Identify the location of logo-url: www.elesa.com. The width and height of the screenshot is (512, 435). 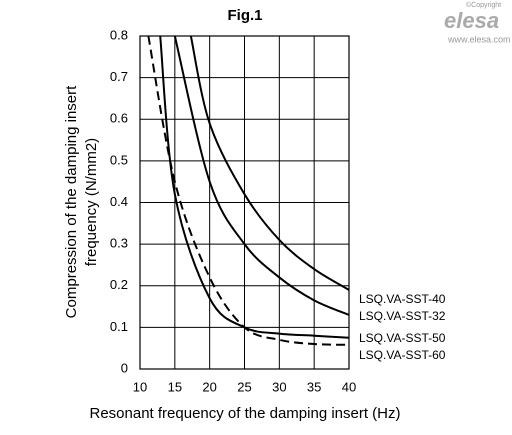
(479, 39).